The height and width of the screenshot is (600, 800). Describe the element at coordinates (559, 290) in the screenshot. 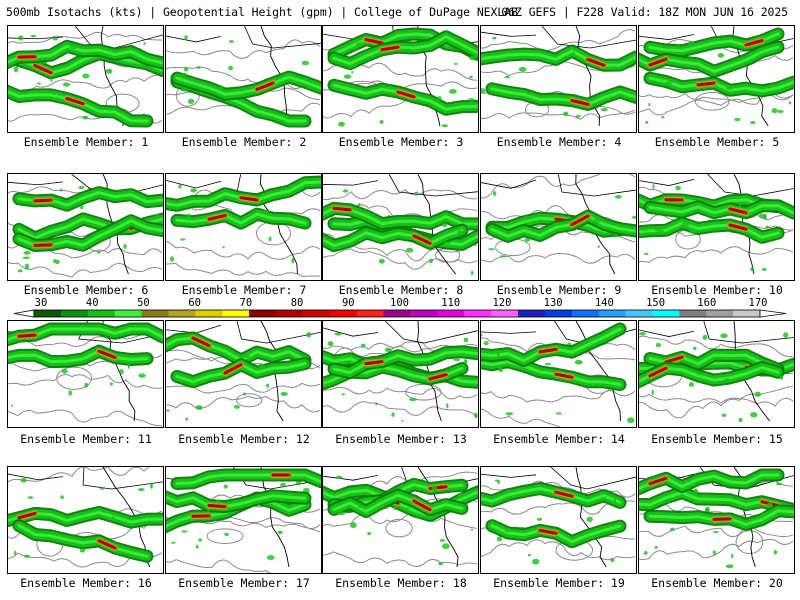

I see `ensemble-member-label: Ensemble Member: 9` at that location.